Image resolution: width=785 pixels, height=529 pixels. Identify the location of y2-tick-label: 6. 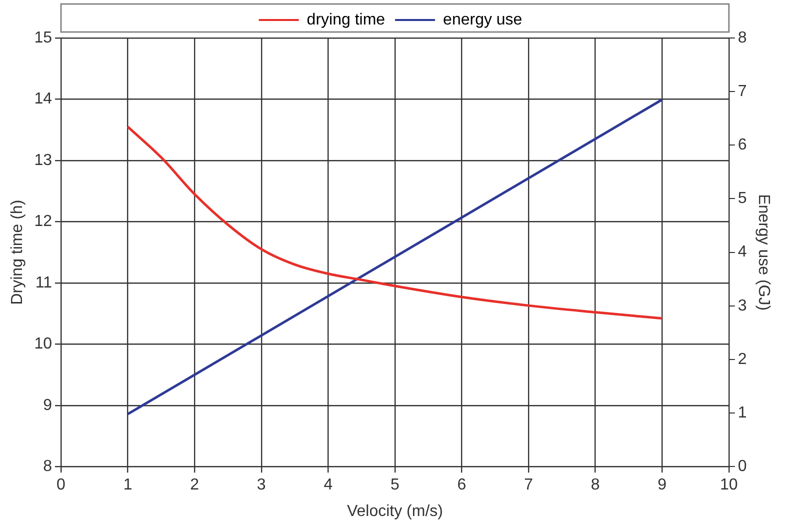
(742, 145).